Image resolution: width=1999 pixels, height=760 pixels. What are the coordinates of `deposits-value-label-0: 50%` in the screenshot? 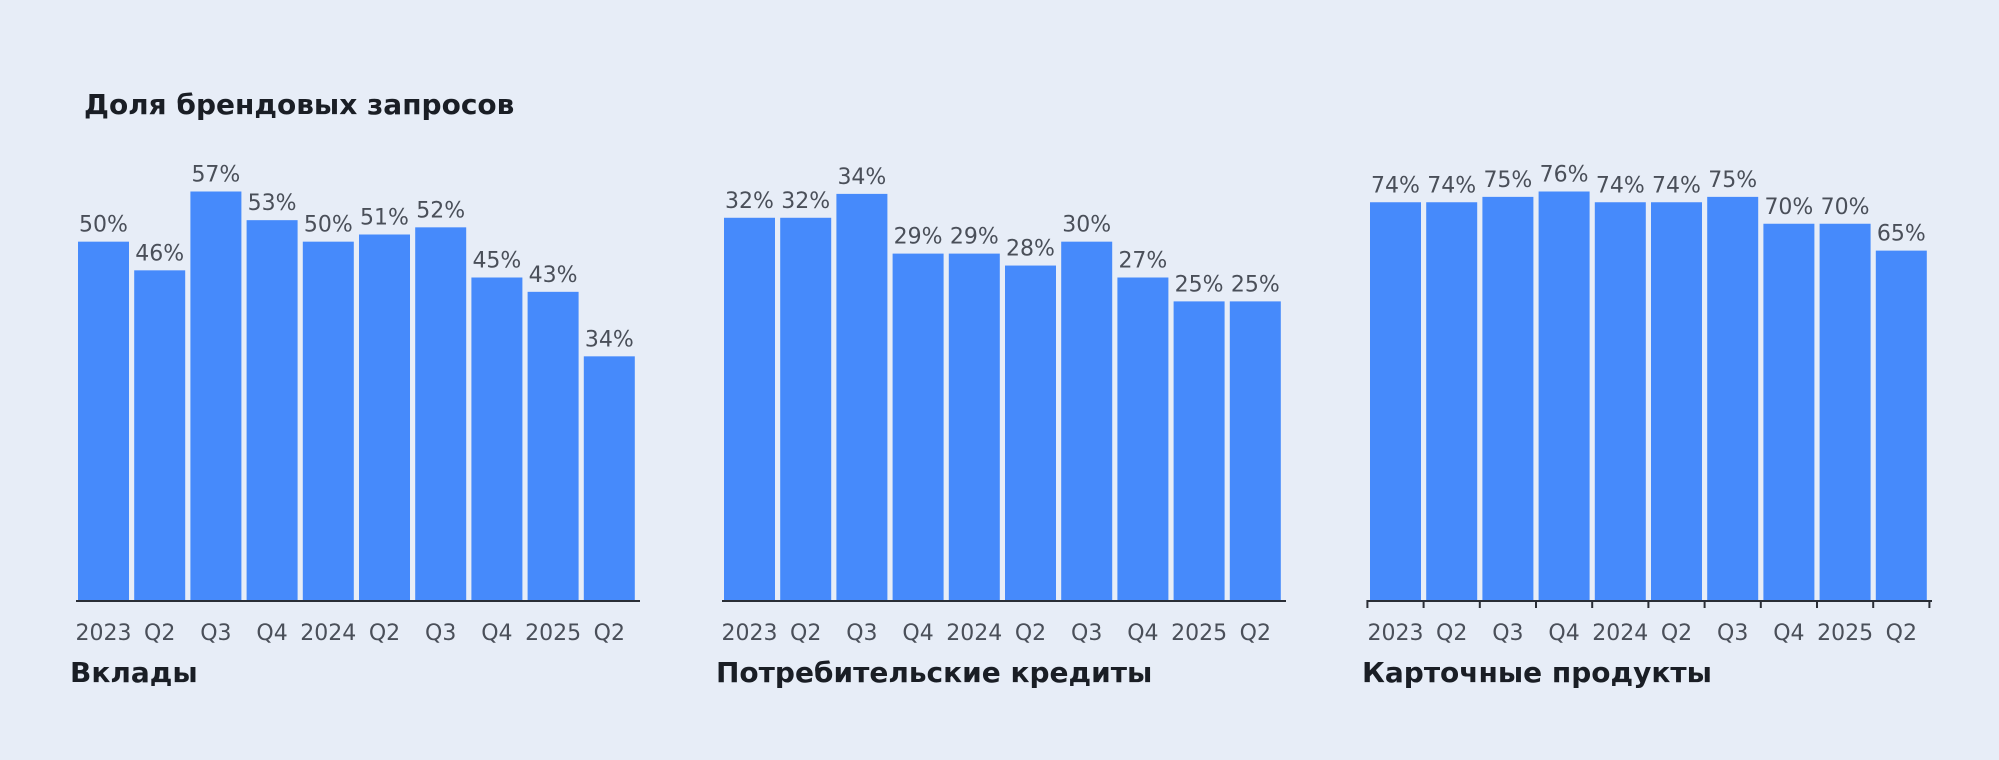 It's located at (103, 225).